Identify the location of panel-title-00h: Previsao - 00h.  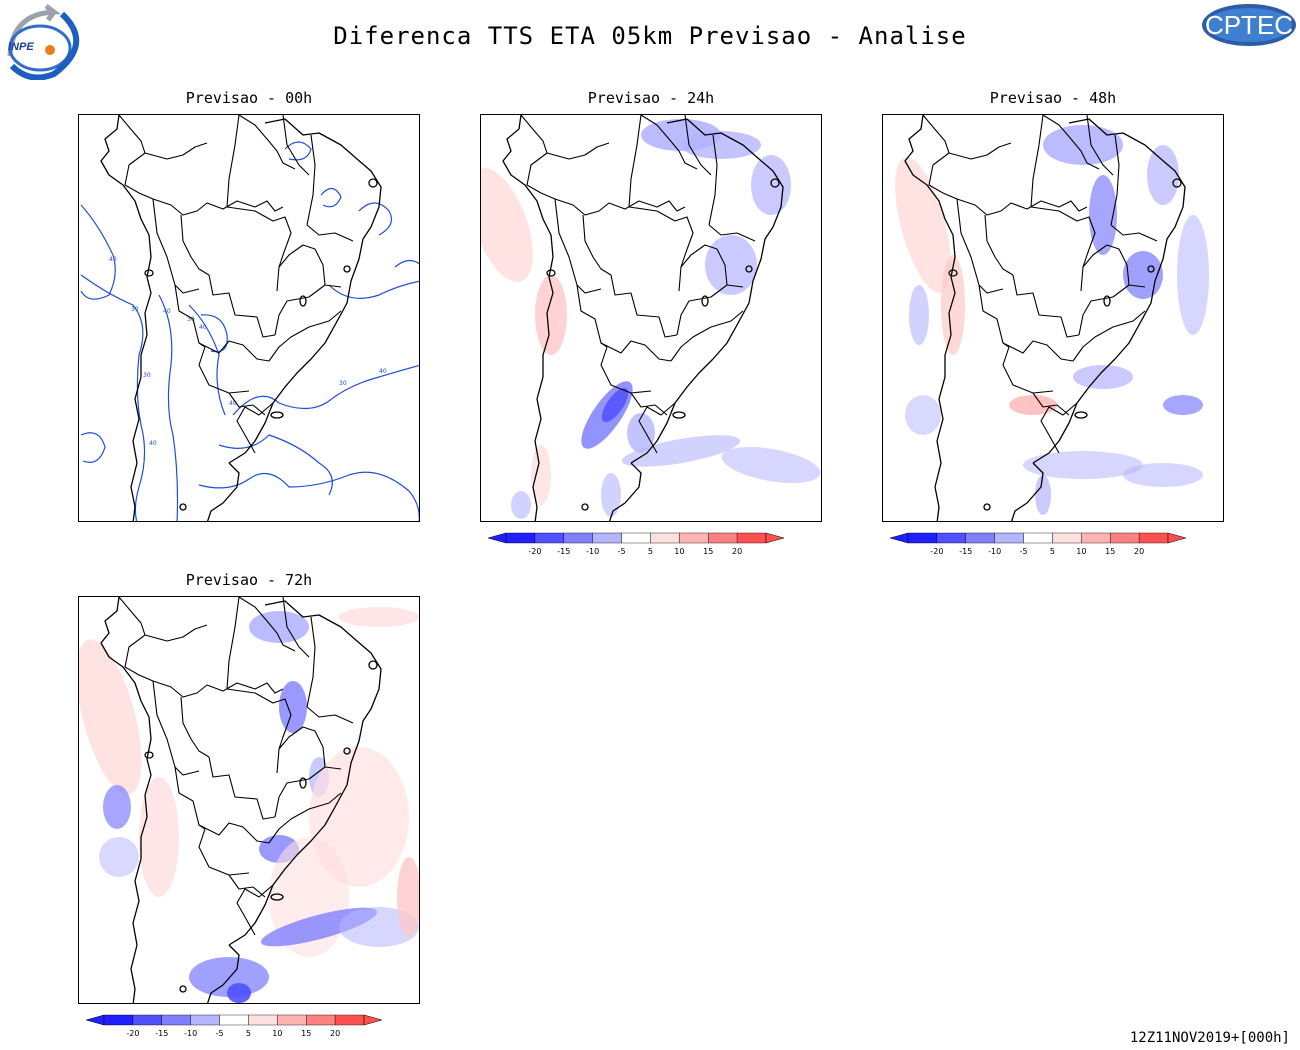
(249, 98).